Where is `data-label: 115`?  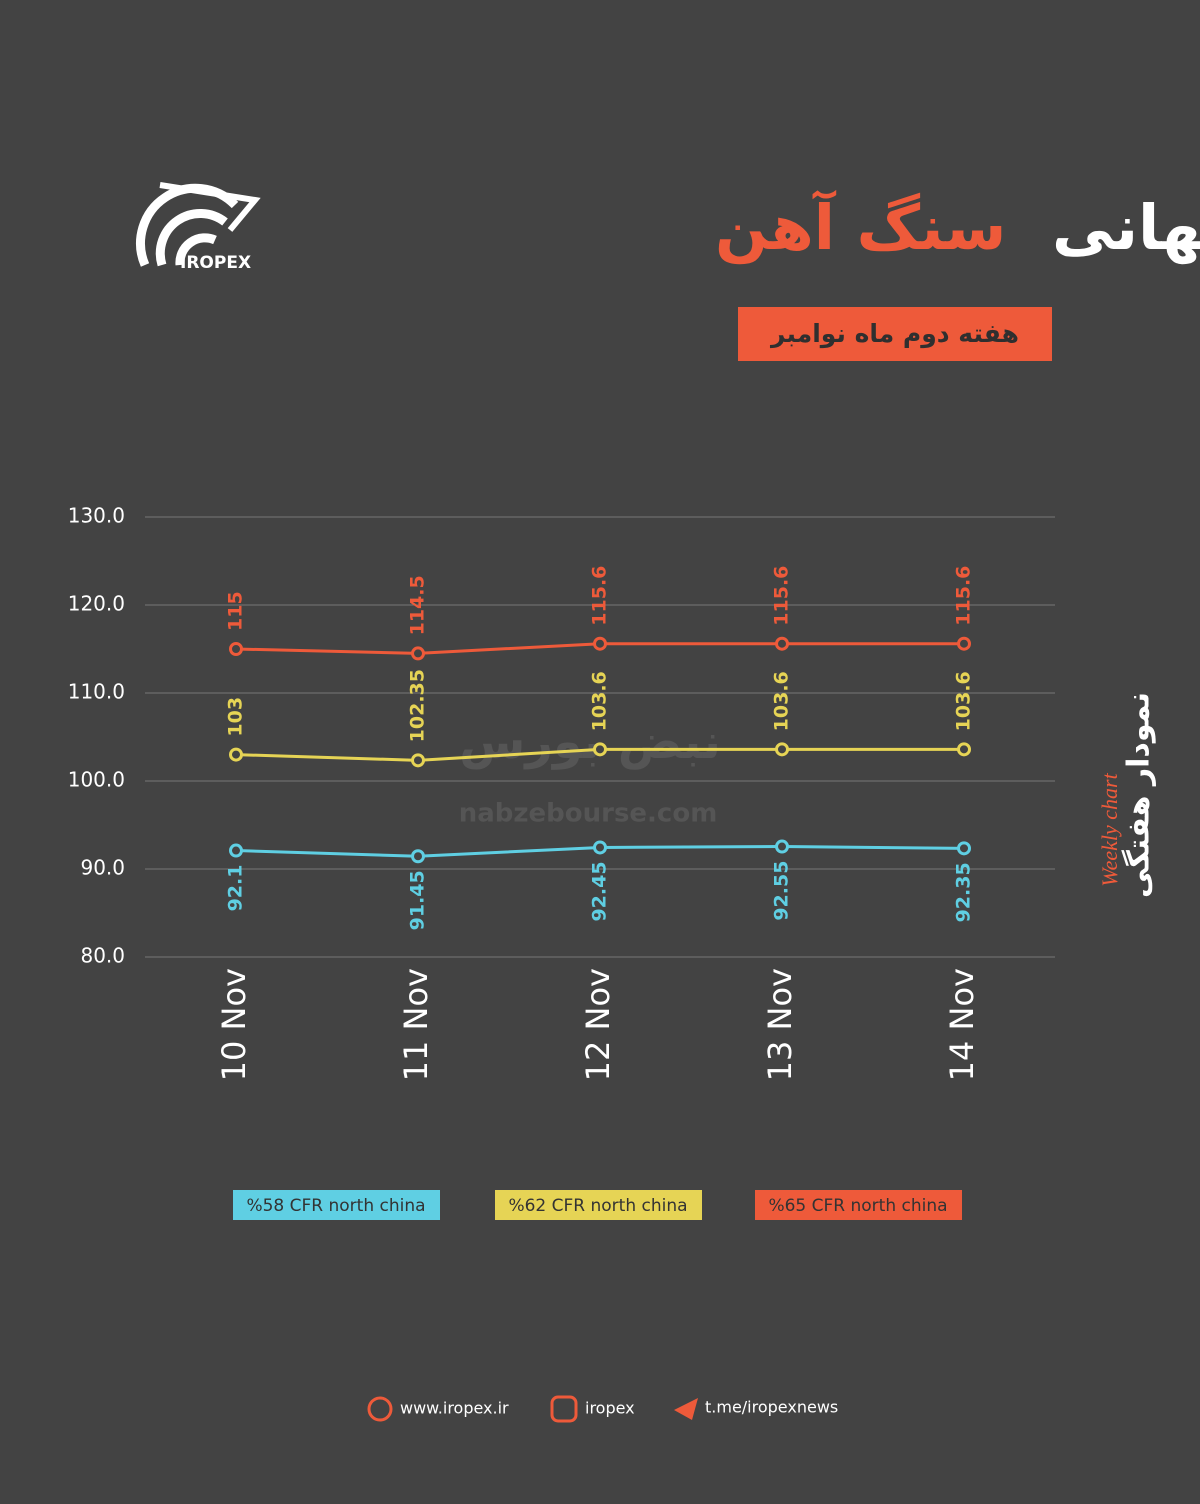 data-label: 115 is located at coordinates (236, 611).